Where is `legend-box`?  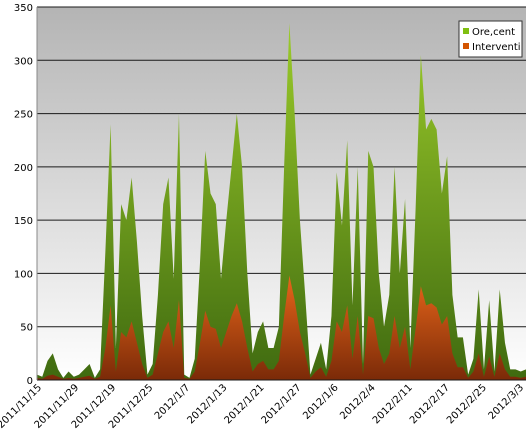
legend-box is located at coordinates (490, 39).